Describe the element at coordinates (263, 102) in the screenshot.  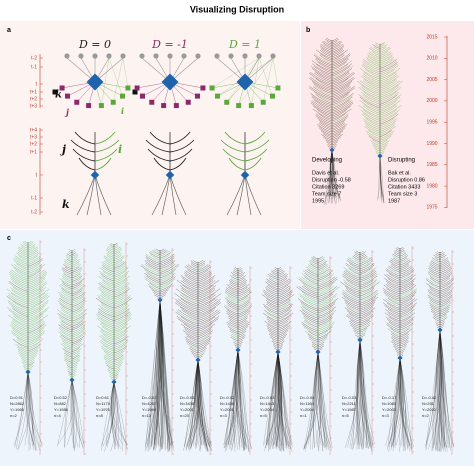
I see `citing-node` at that location.